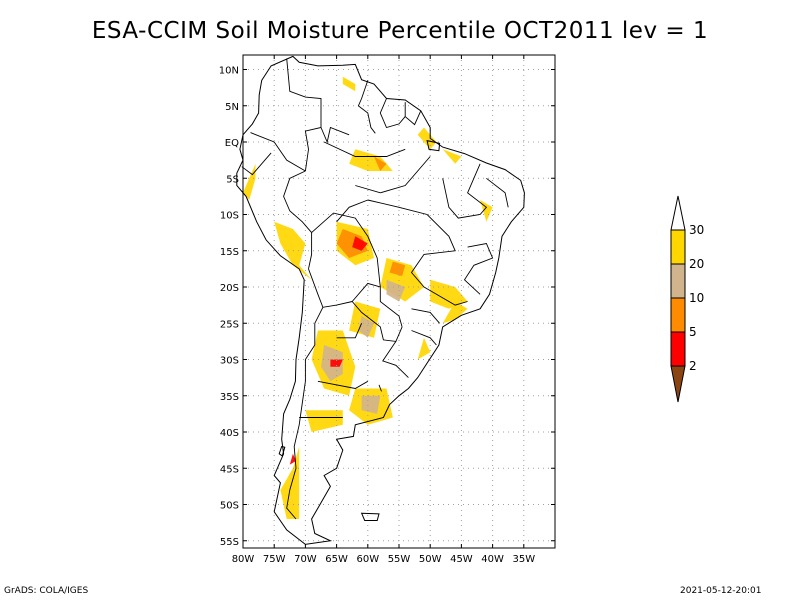  What do you see at coordinates (367, 559) in the screenshot?
I see `lon-tick-label-4: 60W` at bounding box center [367, 559].